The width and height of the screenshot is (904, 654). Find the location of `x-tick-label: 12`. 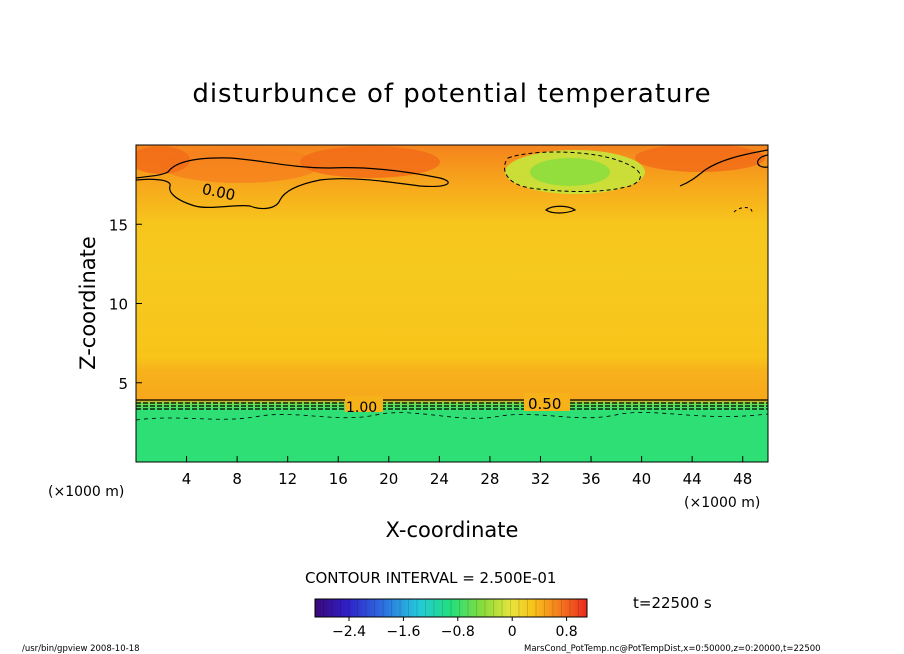

x-tick-label: 12 is located at coordinates (287, 479).